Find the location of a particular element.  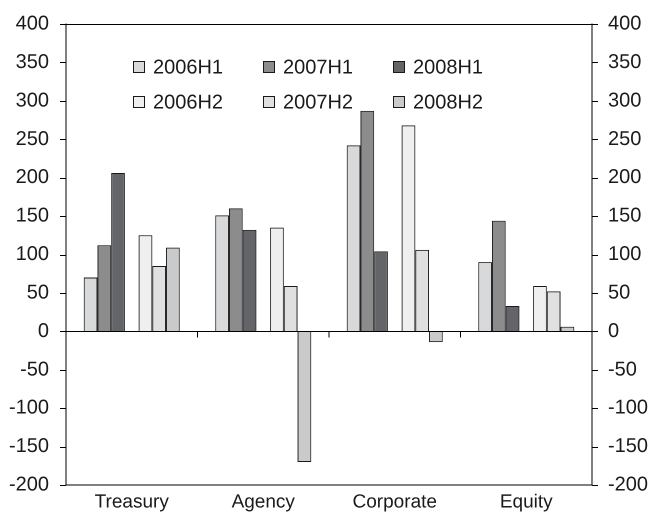

y2-tick-label: -200 is located at coordinates (628, 485).